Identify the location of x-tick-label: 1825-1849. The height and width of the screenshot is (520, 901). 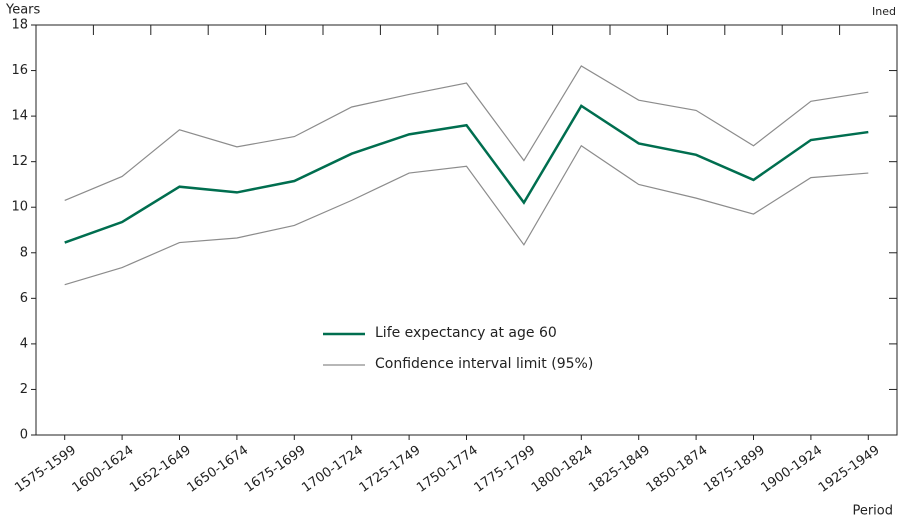
(619, 469).